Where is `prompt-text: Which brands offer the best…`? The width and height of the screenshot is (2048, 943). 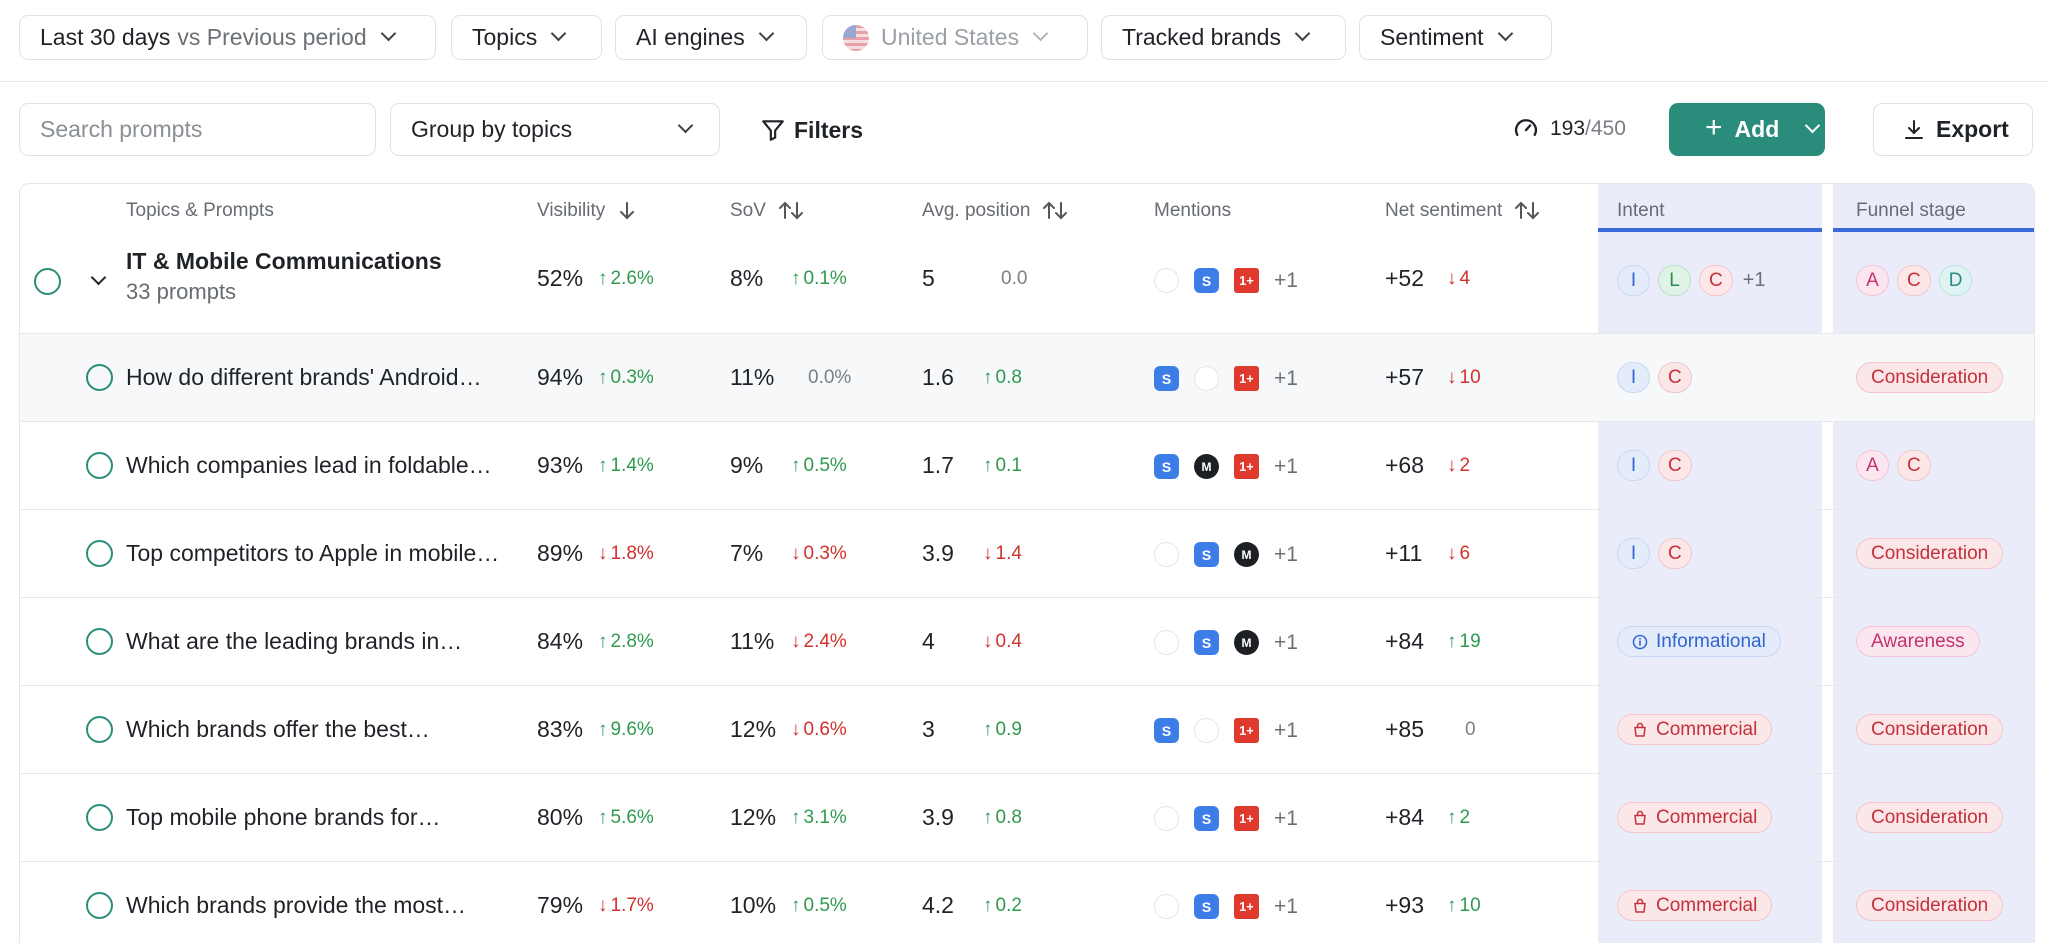
prompt-text: Which brands offer the best… is located at coordinates (278, 729).